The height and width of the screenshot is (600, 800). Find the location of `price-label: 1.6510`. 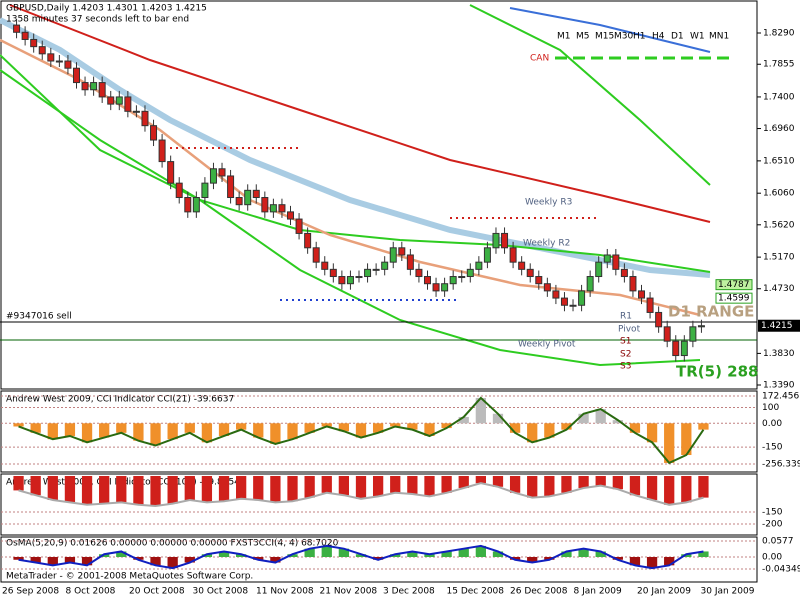

price-label: 1.6510 is located at coordinates (779, 161).